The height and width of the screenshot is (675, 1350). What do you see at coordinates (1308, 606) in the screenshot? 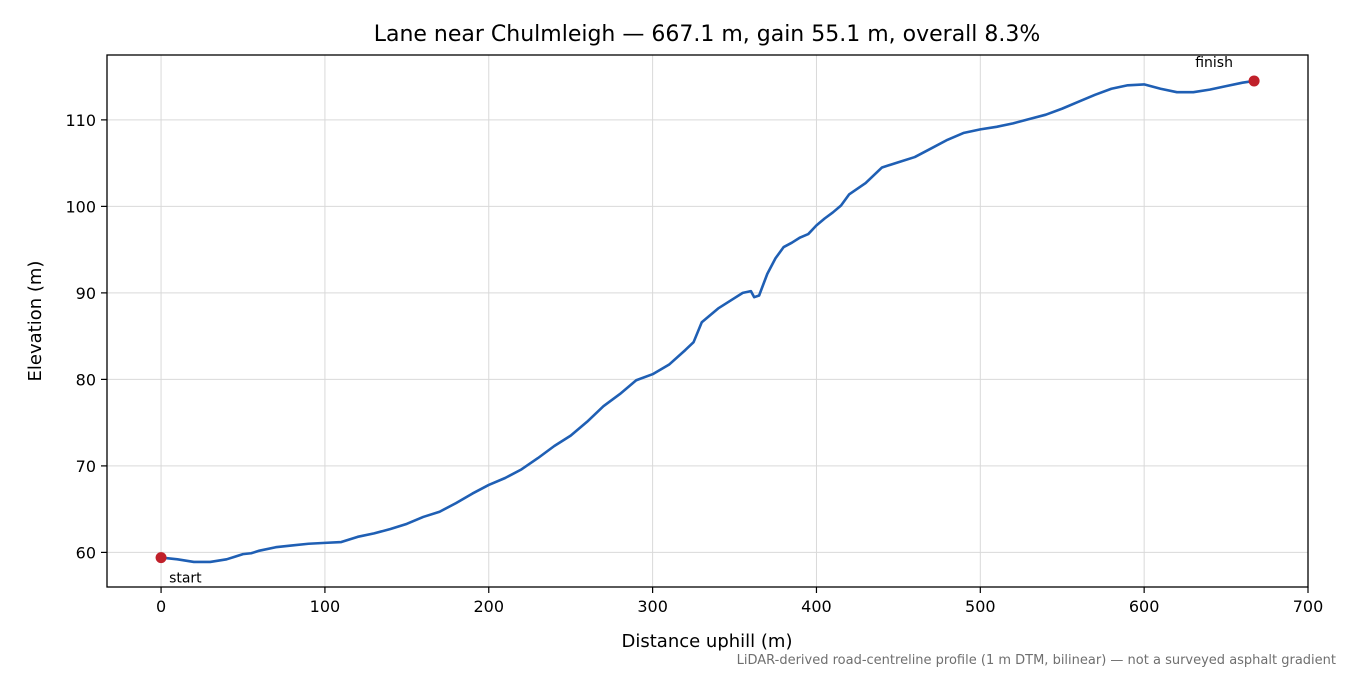
I see `x-tick-label: 700` at bounding box center [1308, 606].